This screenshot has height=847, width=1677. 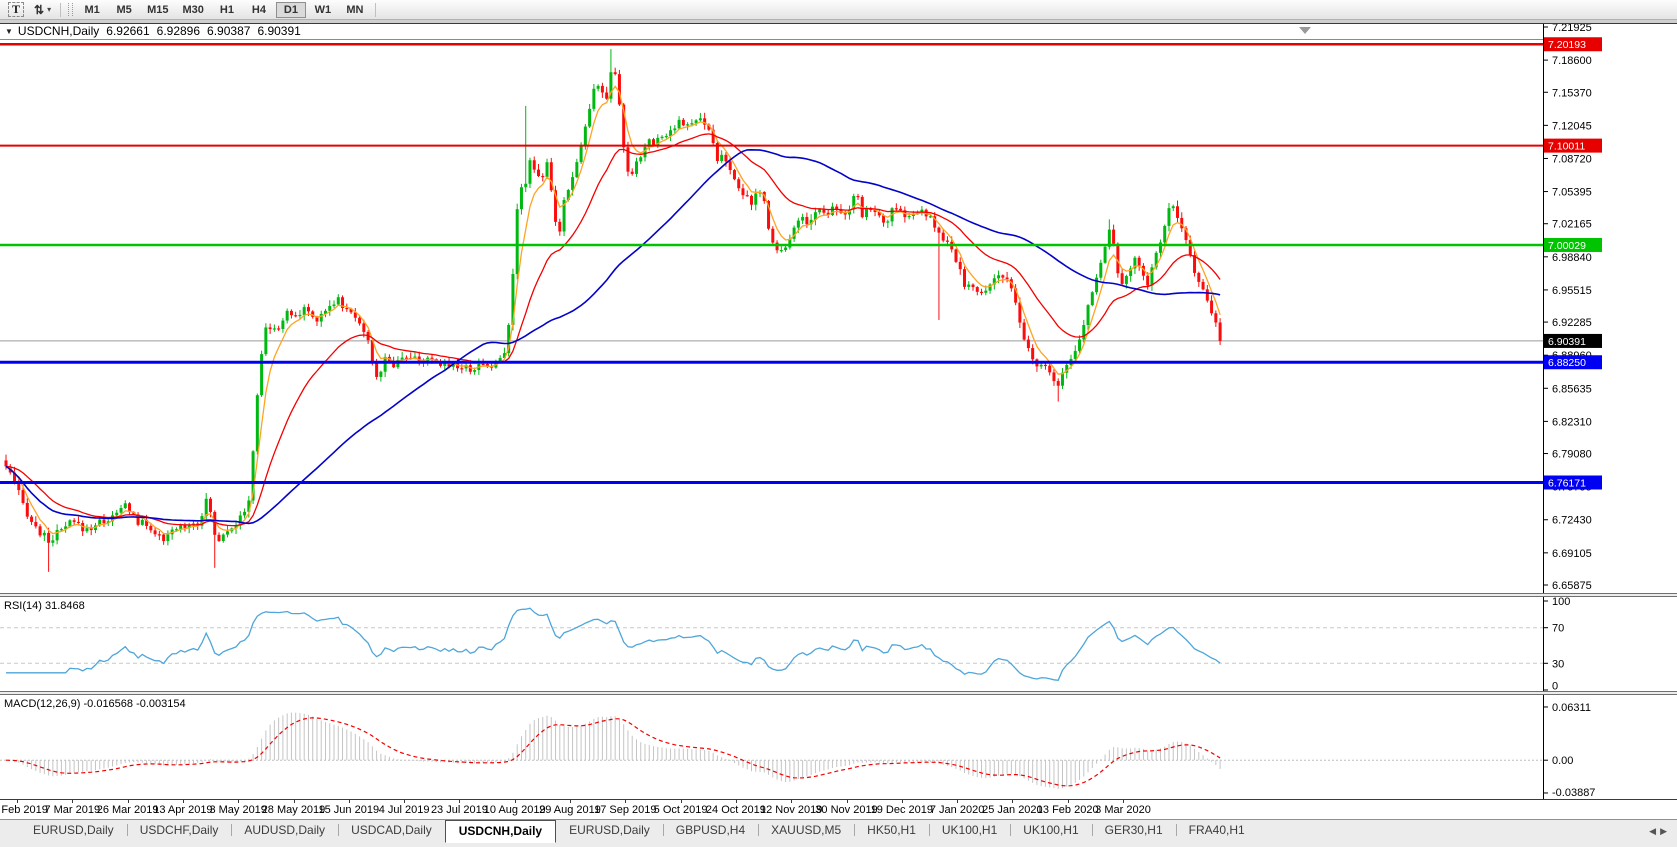 I want to click on chart-tab-1-usdchf-daily: USDCHF,Daily, so click(x=179, y=830).